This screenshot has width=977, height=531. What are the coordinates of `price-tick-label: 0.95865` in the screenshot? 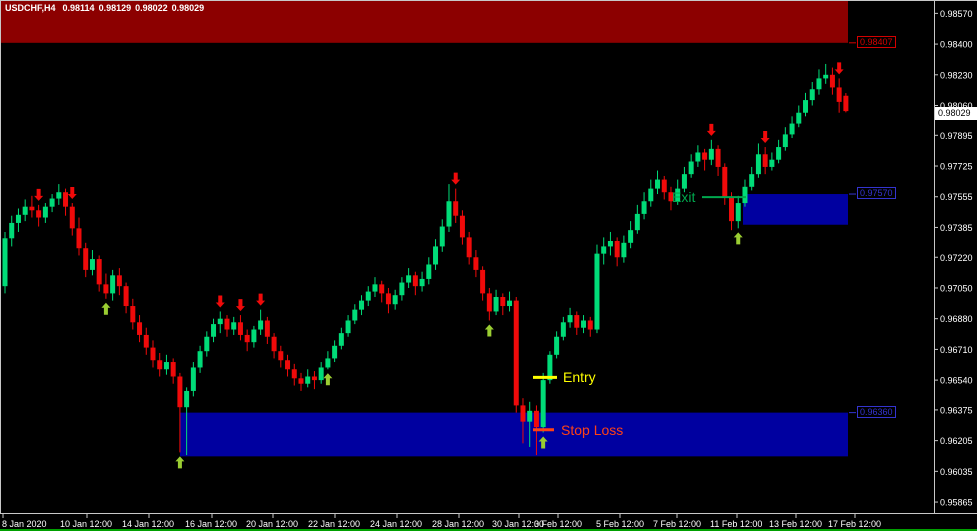 It's located at (956, 503).